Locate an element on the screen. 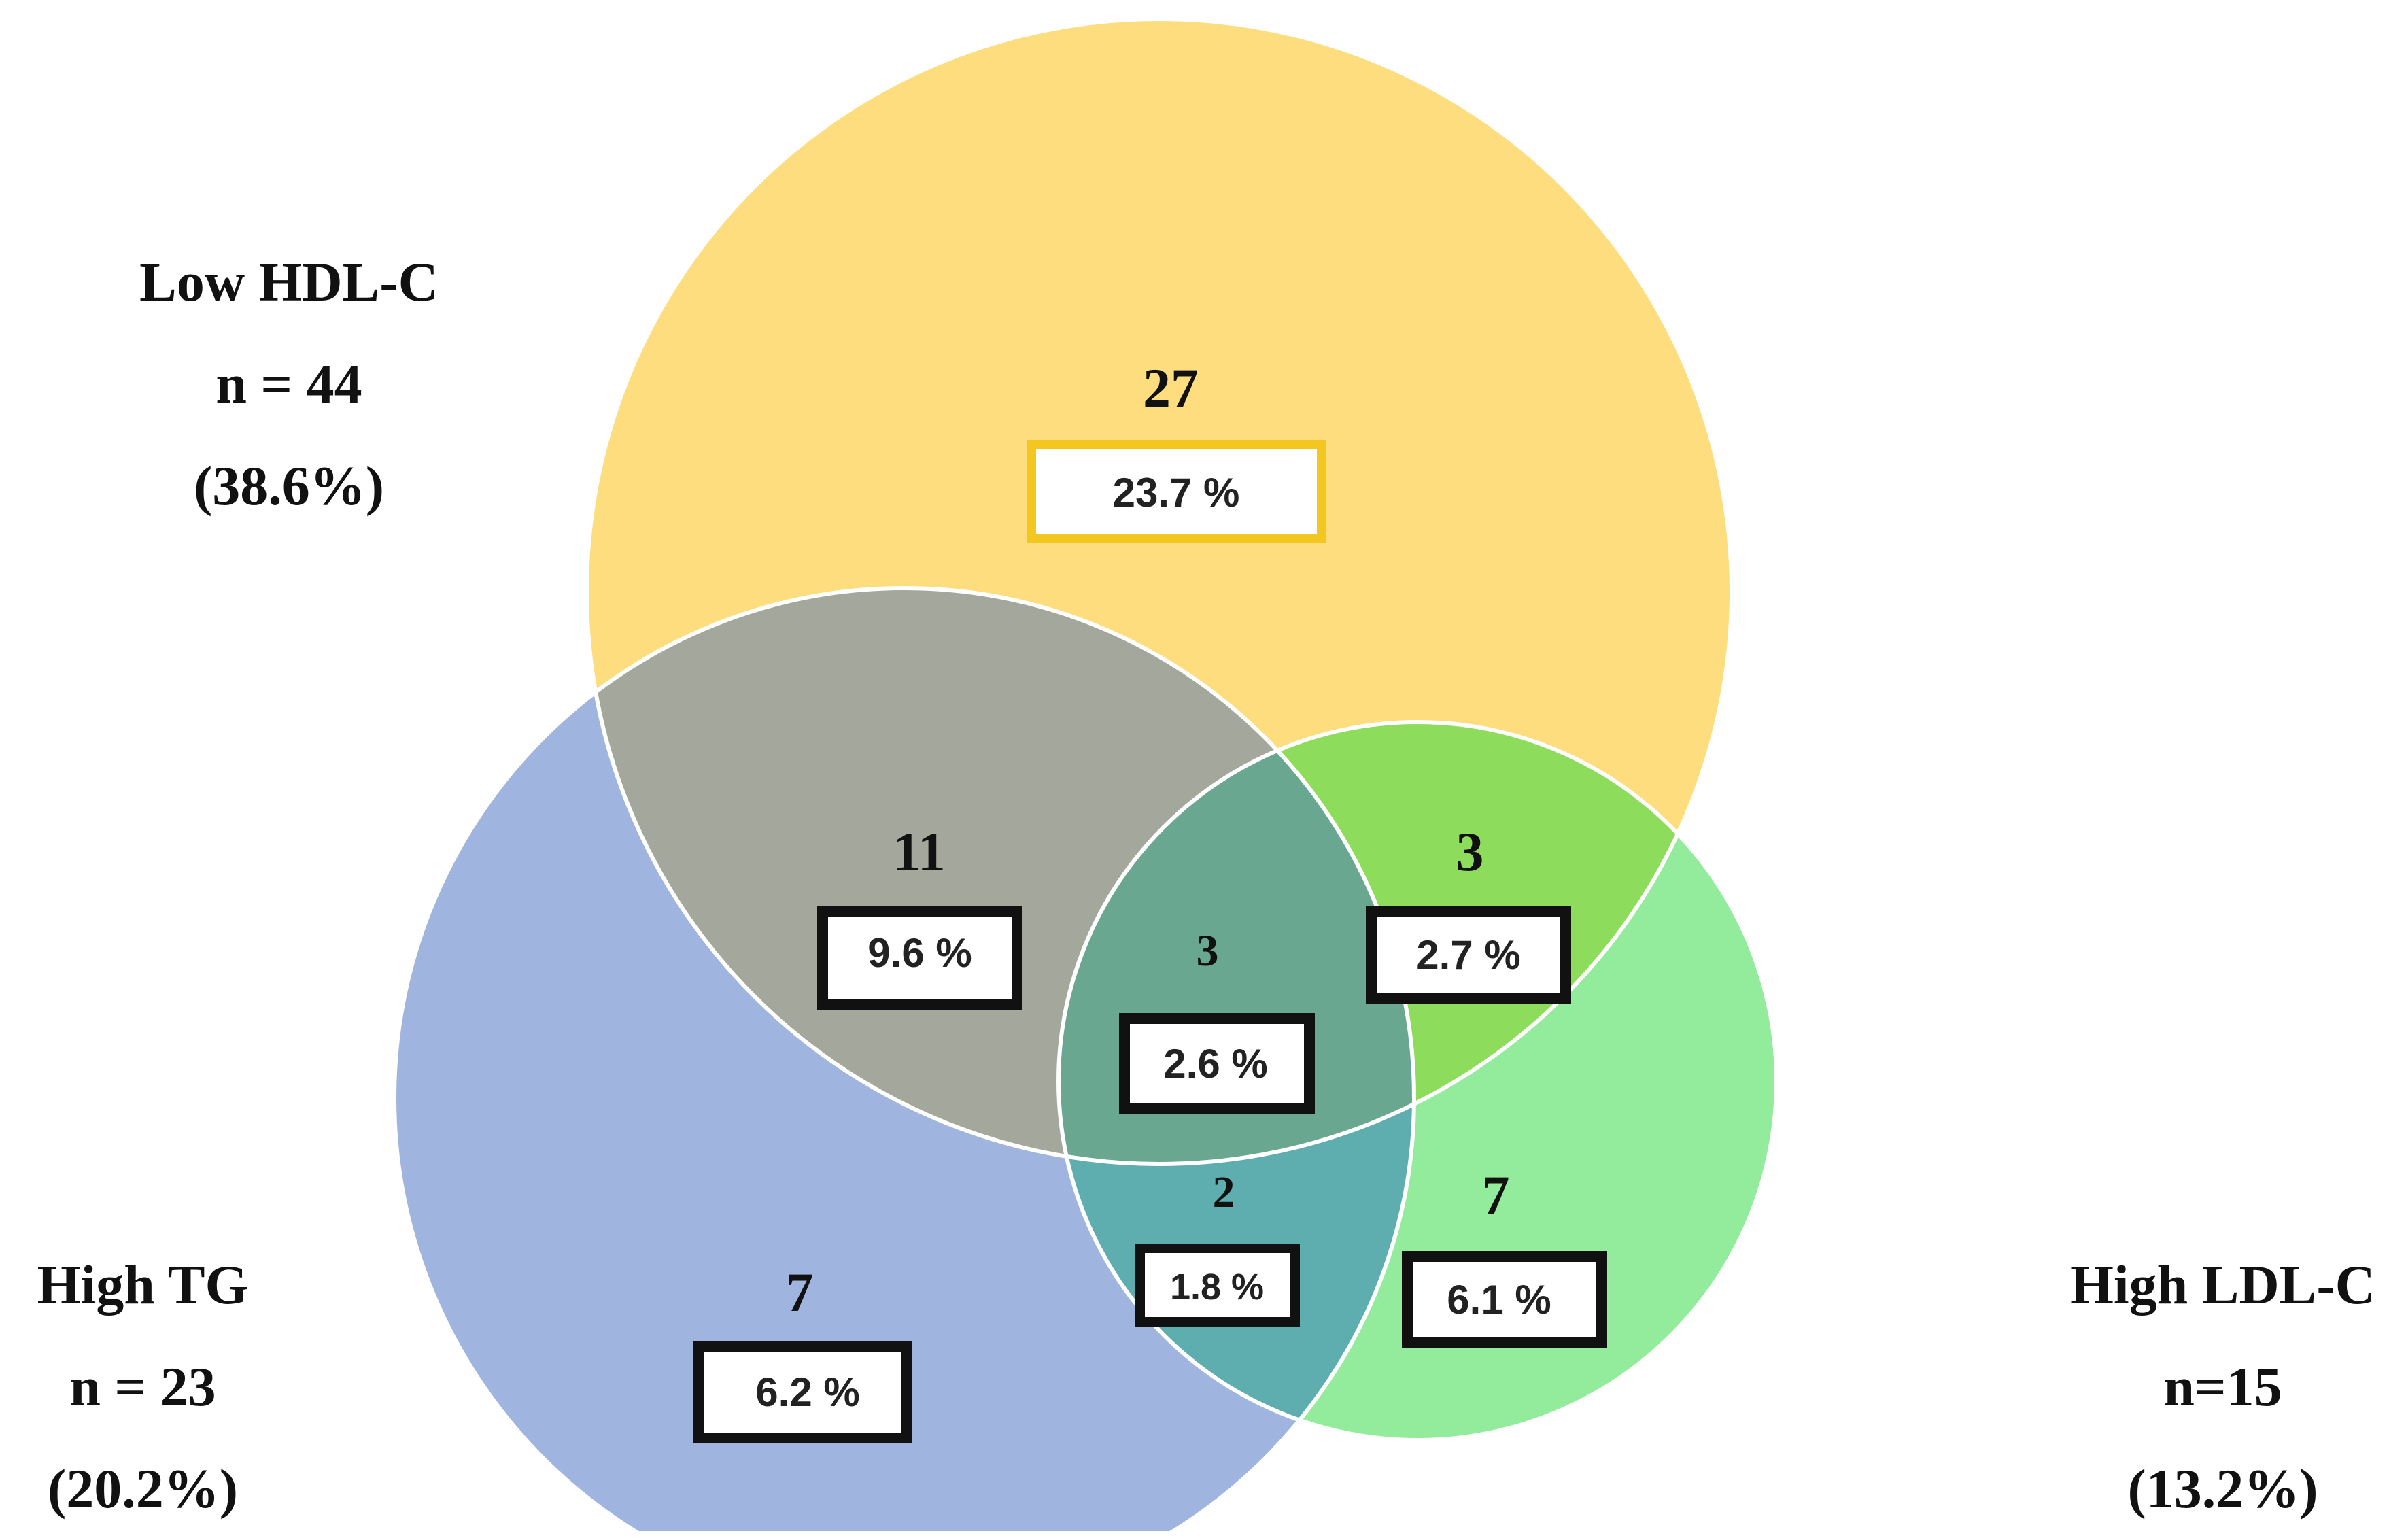  region-count: 11 is located at coordinates (919, 852).